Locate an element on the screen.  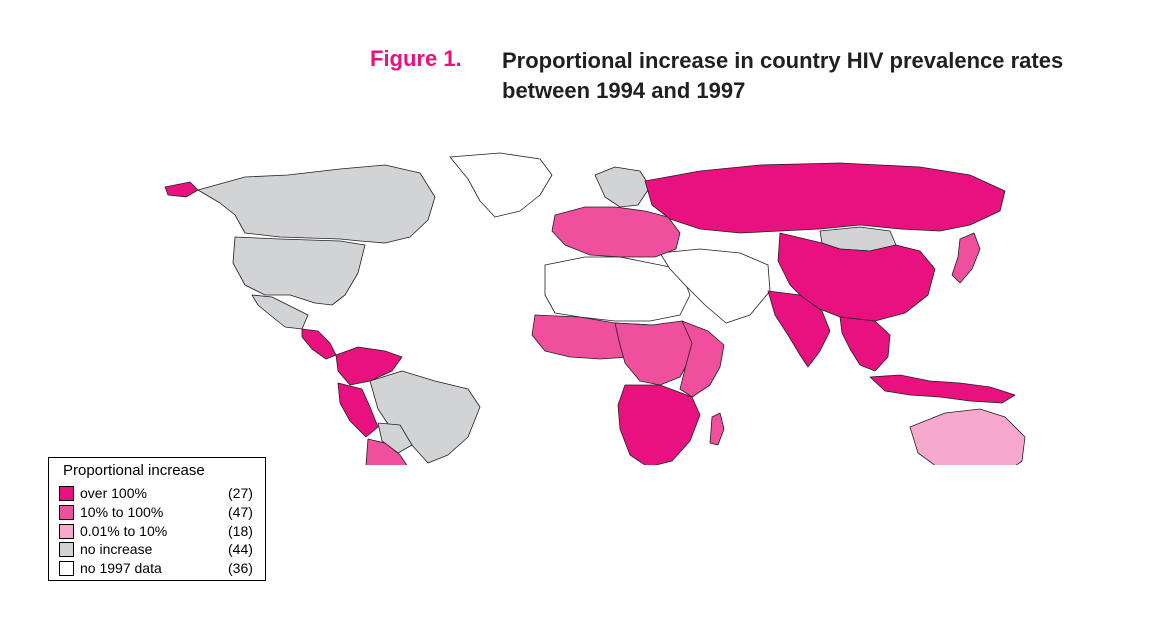
legend-count: (18) is located at coordinates (240, 531).